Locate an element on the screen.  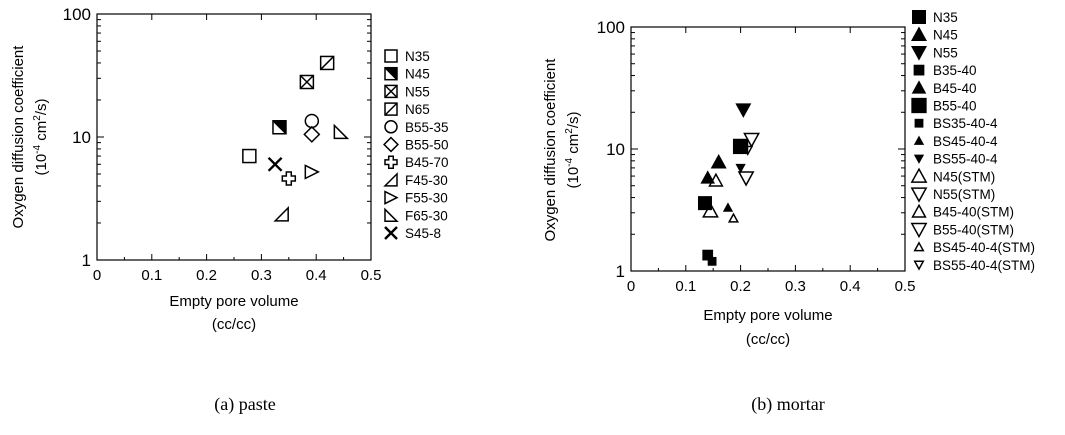
plot-area-mortar is located at coordinates (768, 149).